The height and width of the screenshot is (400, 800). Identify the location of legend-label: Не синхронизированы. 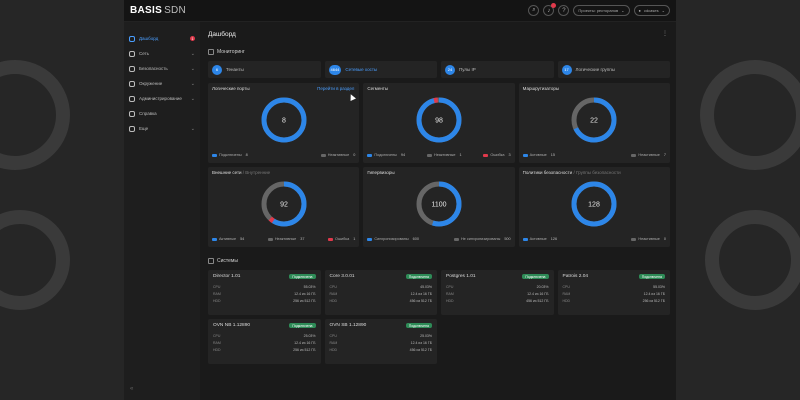
(480, 239).